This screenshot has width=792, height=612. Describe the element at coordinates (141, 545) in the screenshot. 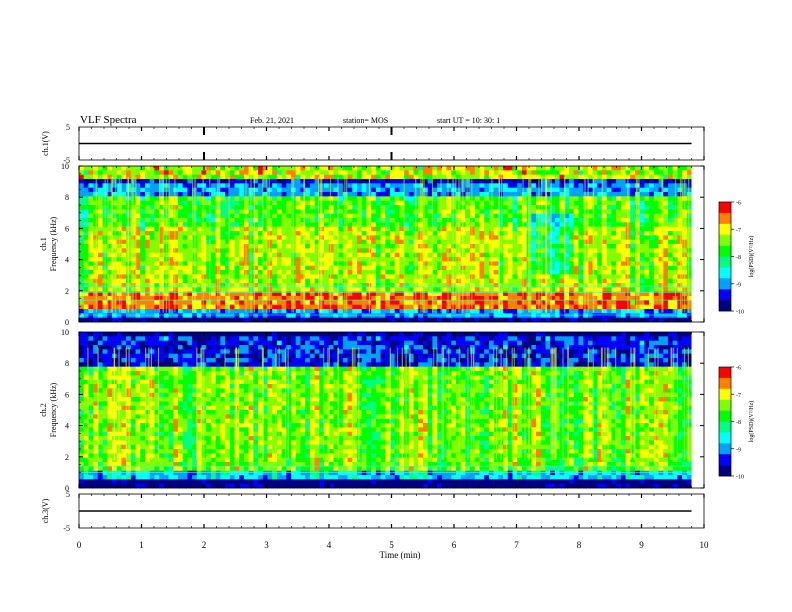

I see `x-tick-label: 1` at that location.